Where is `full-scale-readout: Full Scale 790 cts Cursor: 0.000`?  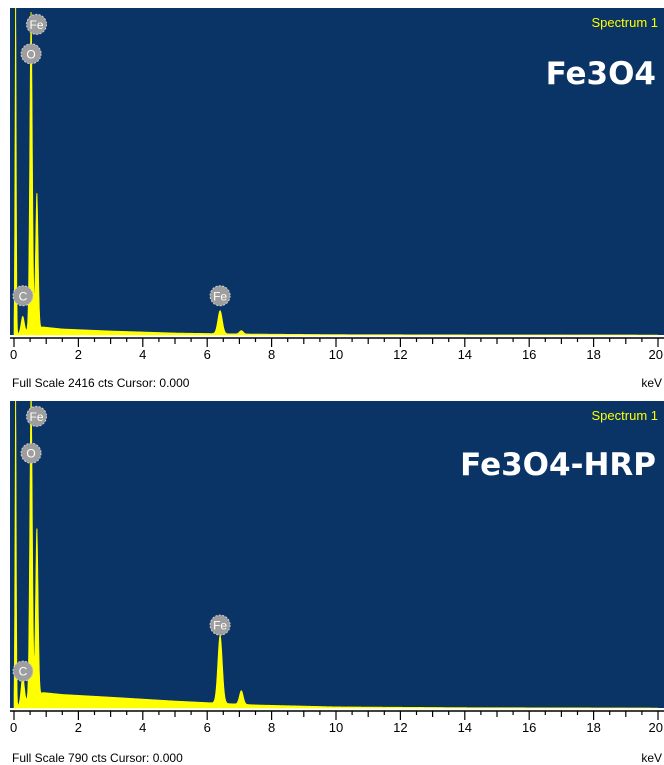 full-scale-readout: Full Scale 790 cts Cursor: 0.000 is located at coordinates (97, 758).